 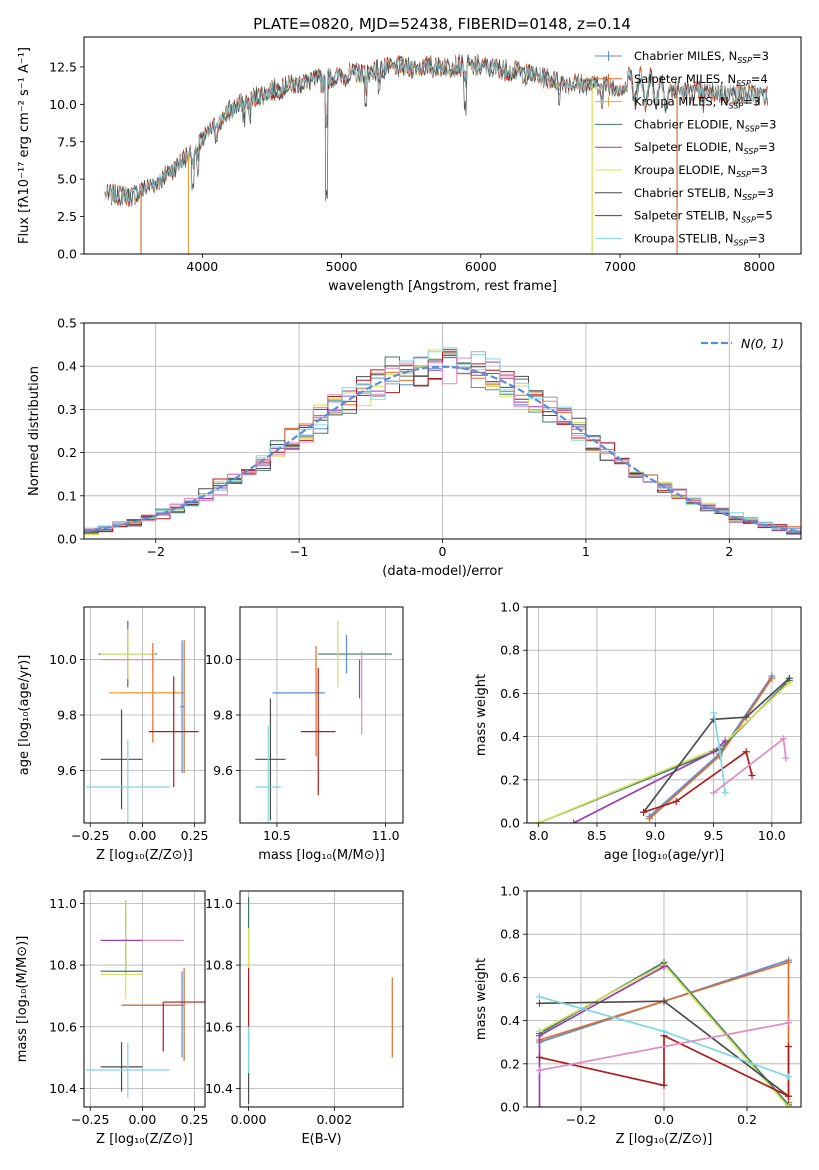 I want to click on y-tick-label: 0.0, so click(x=510, y=823).